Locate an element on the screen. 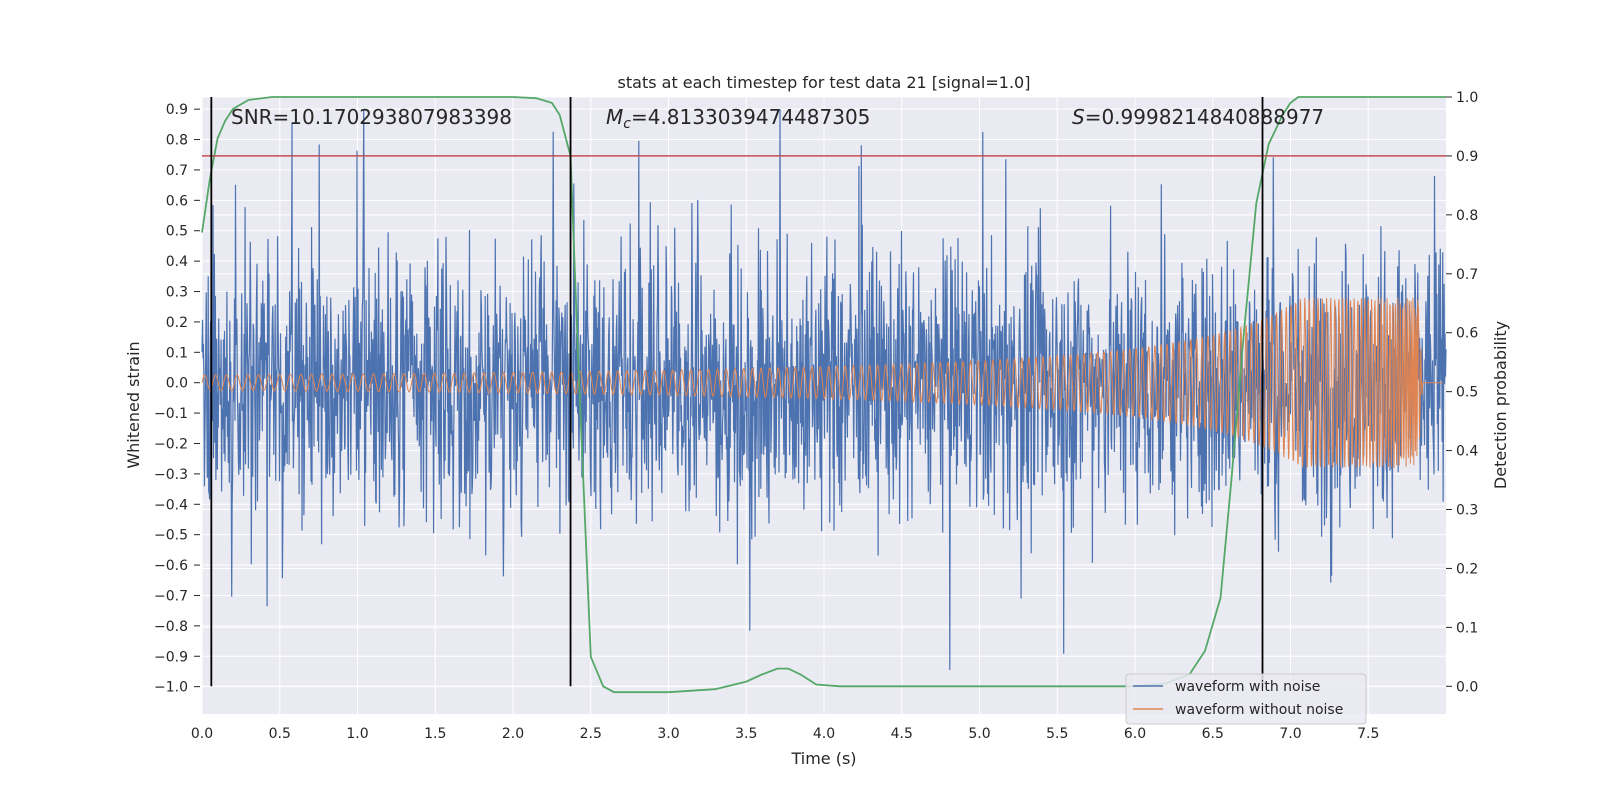 Image resolution: width=1600 pixels, height=800 pixels. legend-label-chirp: waveform without noise is located at coordinates (1259, 710).